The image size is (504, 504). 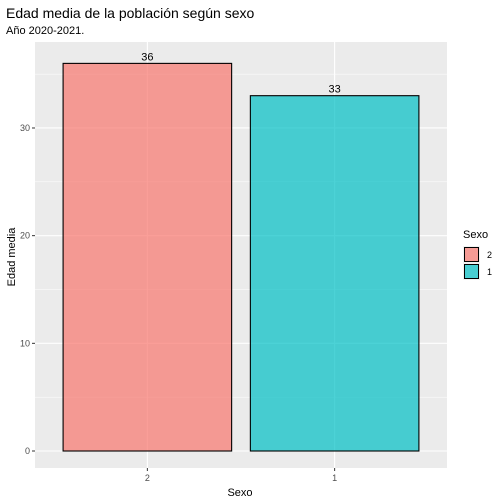 What do you see at coordinates (334, 478) in the screenshot?
I see `x-tick-label: 1` at bounding box center [334, 478].